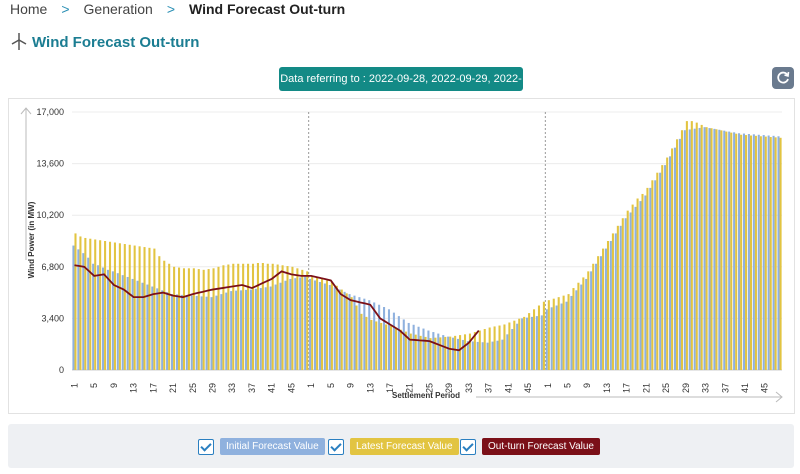 This screenshot has height=474, width=800. I want to click on legend-item: Latest Forecast Value, so click(393, 446).